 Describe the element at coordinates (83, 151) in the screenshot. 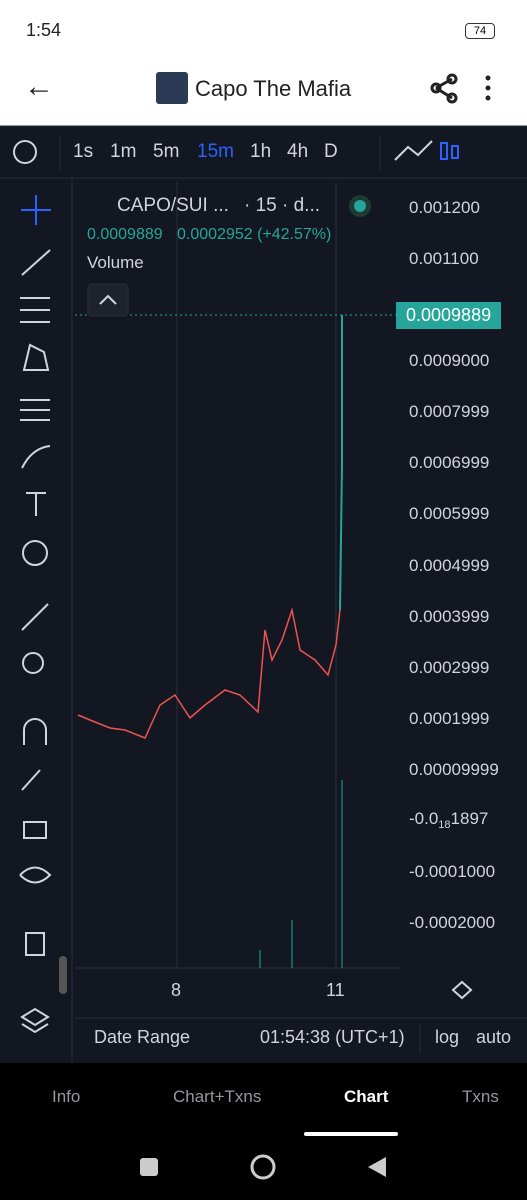

I see `timeframe: 1s` at that location.